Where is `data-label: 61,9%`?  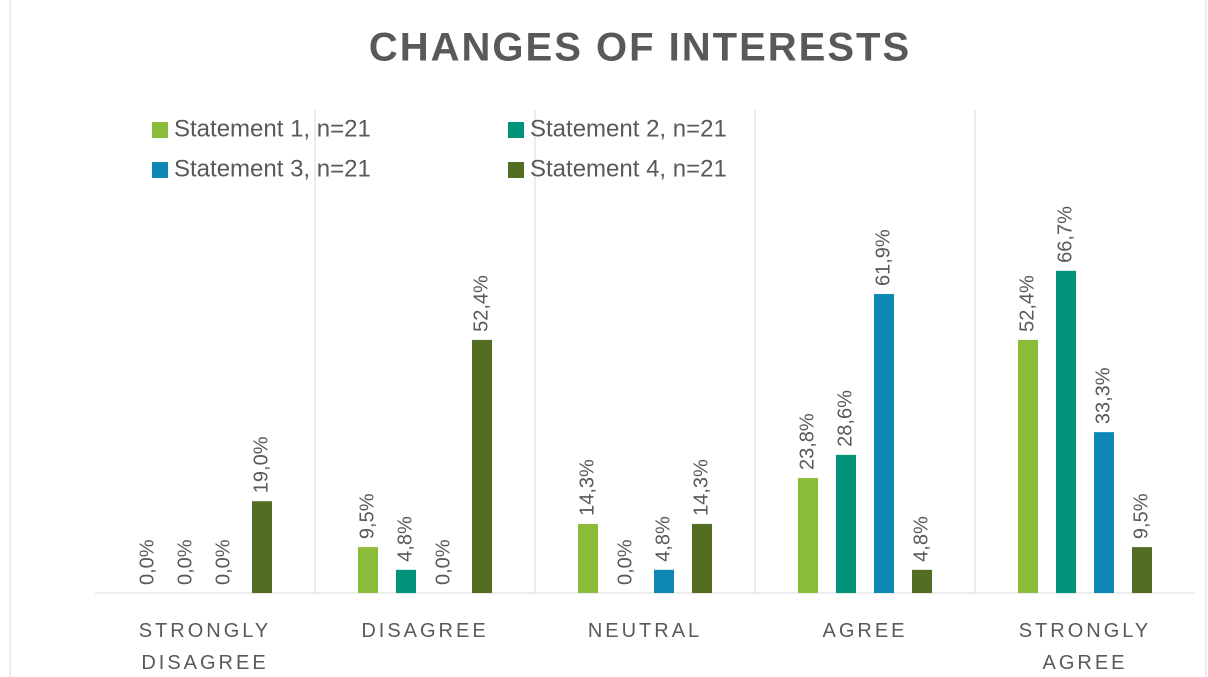 data-label: 61,9% is located at coordinates (883, 257).